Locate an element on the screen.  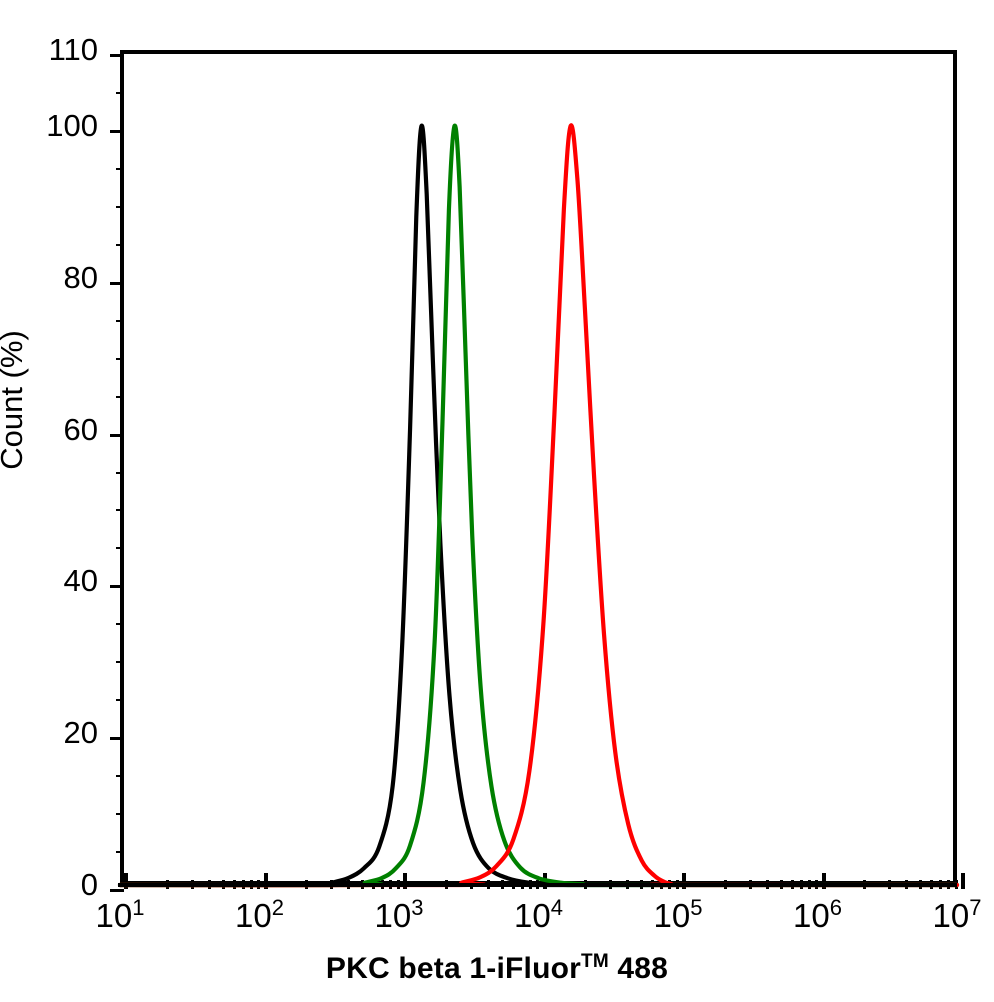
x-tick-exponent: 1 is located at coordinates (138, 907).